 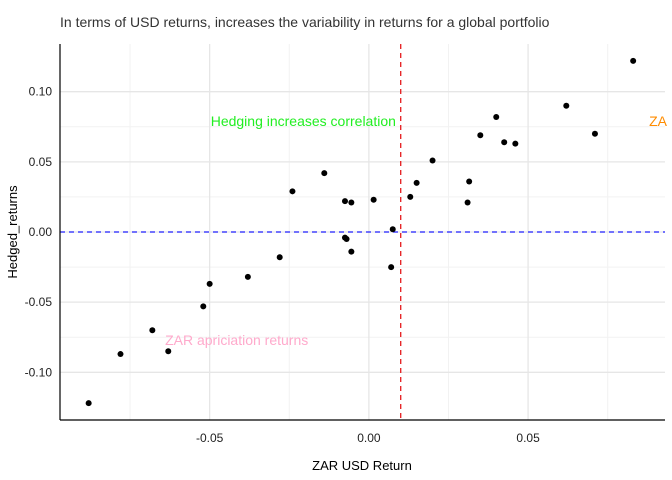 I want to click on annotation-label: ZAR apriciation returns, so click(x=236, y=340).